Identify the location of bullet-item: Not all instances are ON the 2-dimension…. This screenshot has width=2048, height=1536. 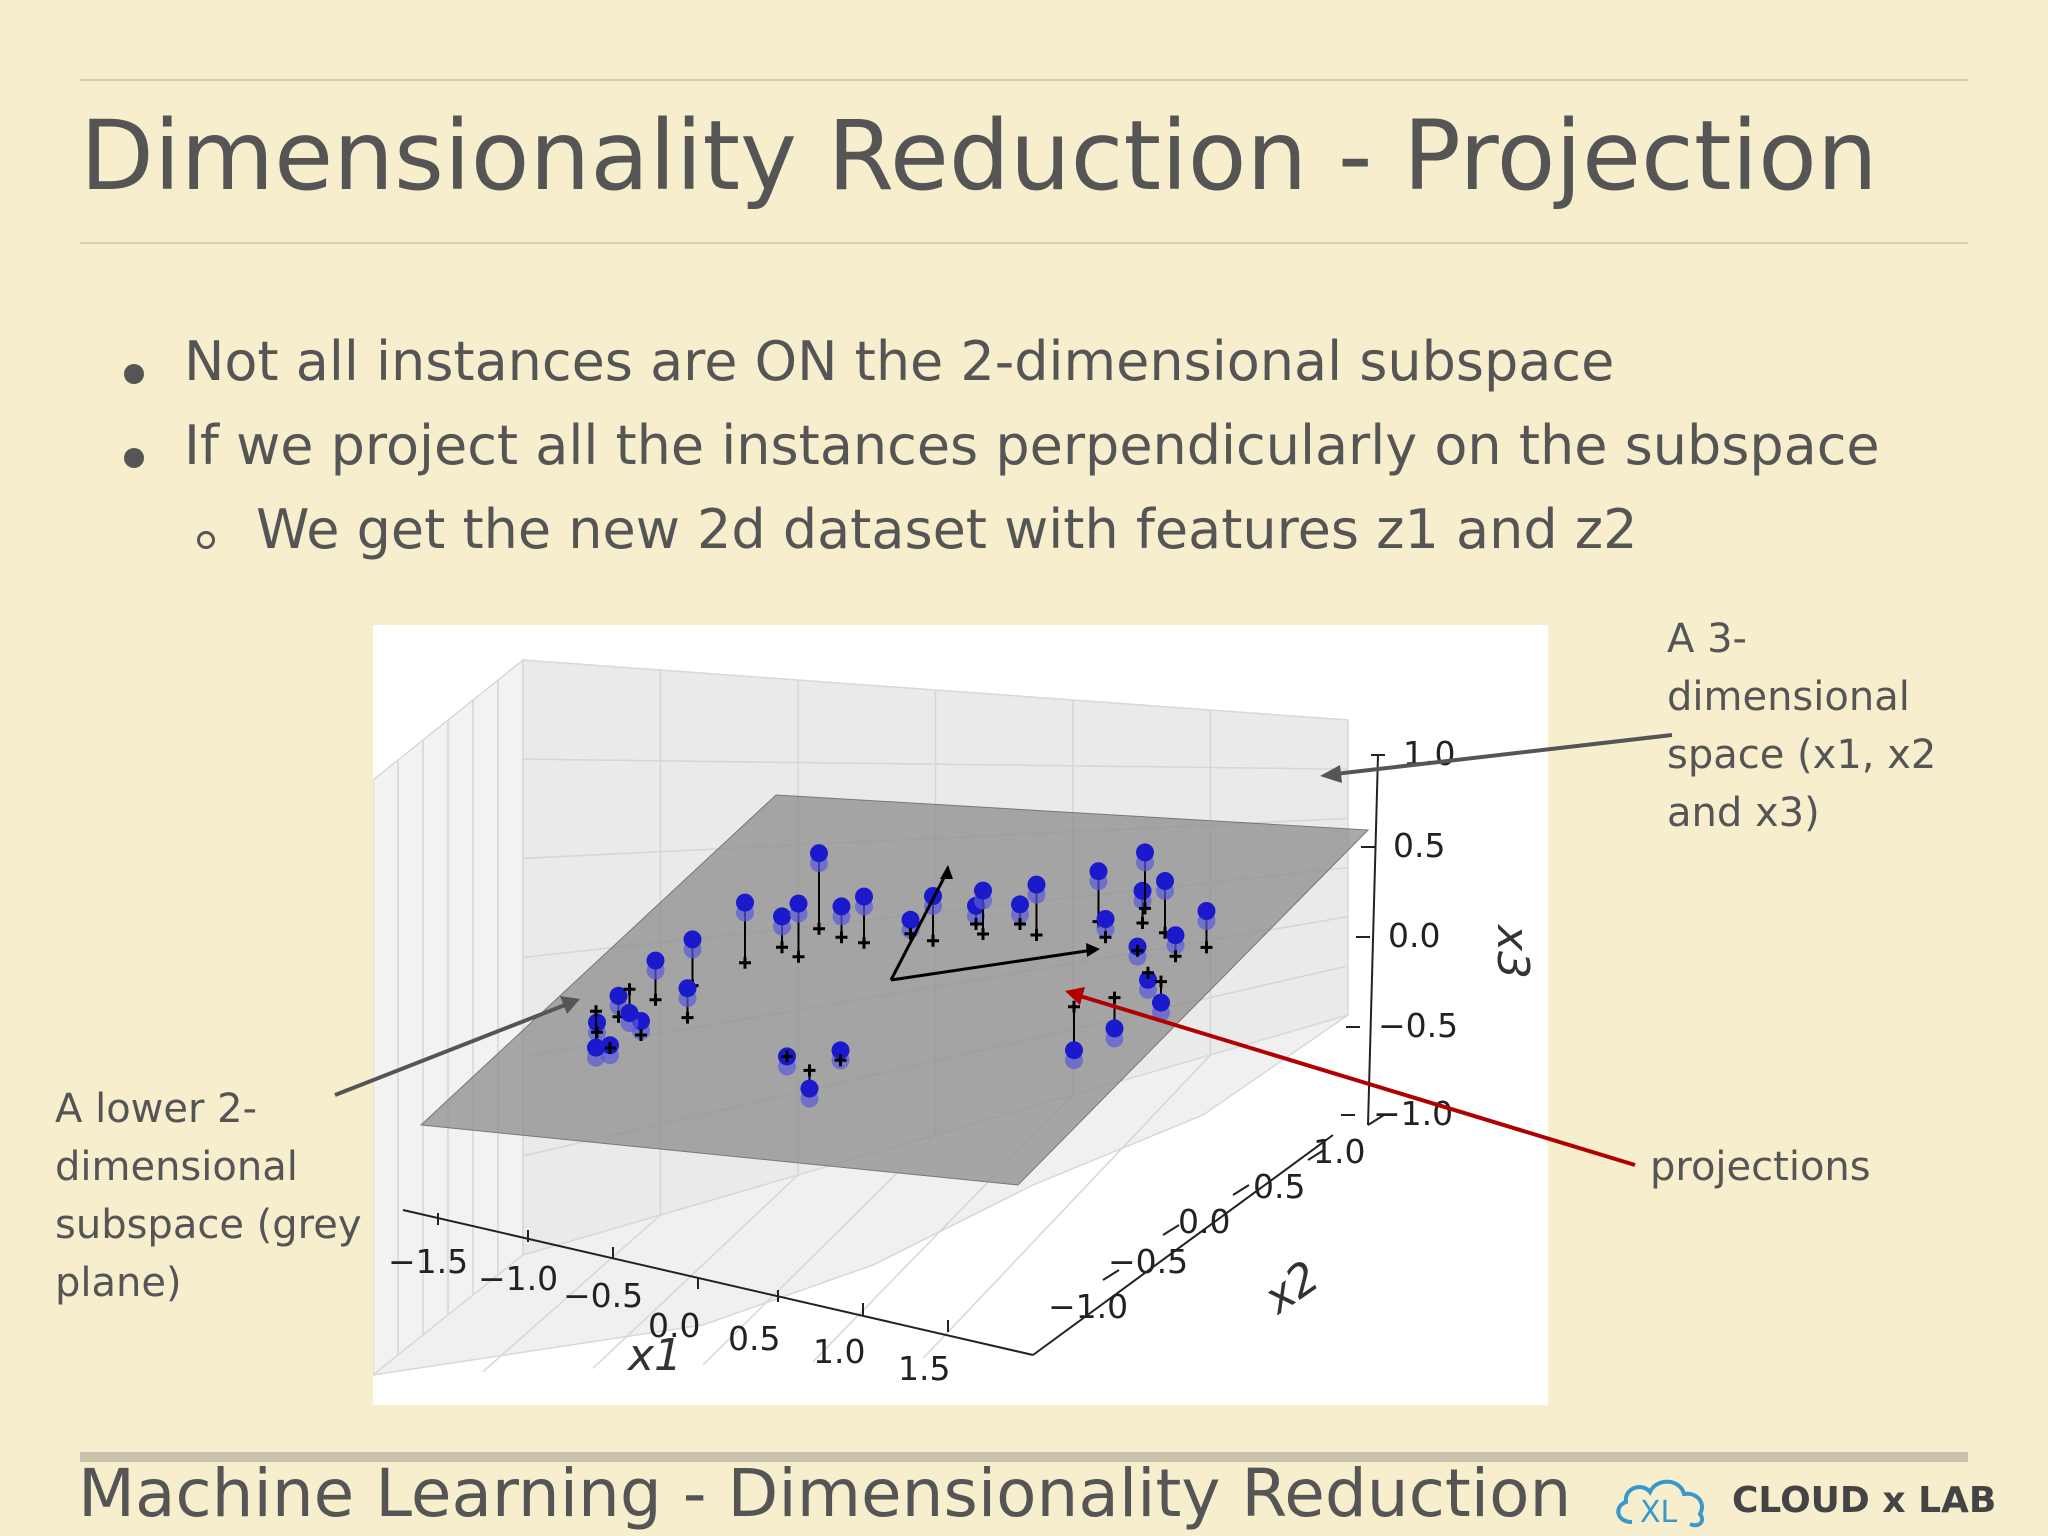
(899, 361).